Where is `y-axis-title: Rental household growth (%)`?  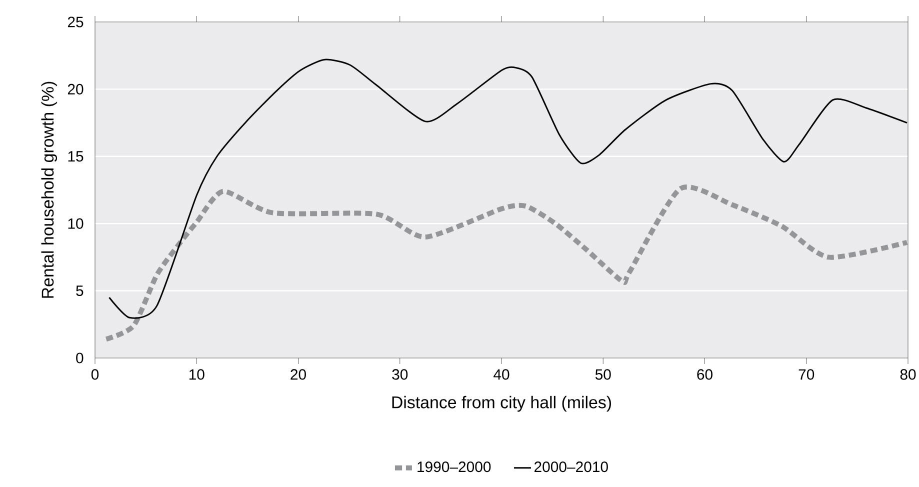
y-axis-title: Rental household growth (%) is located at coordinates (49, 190).